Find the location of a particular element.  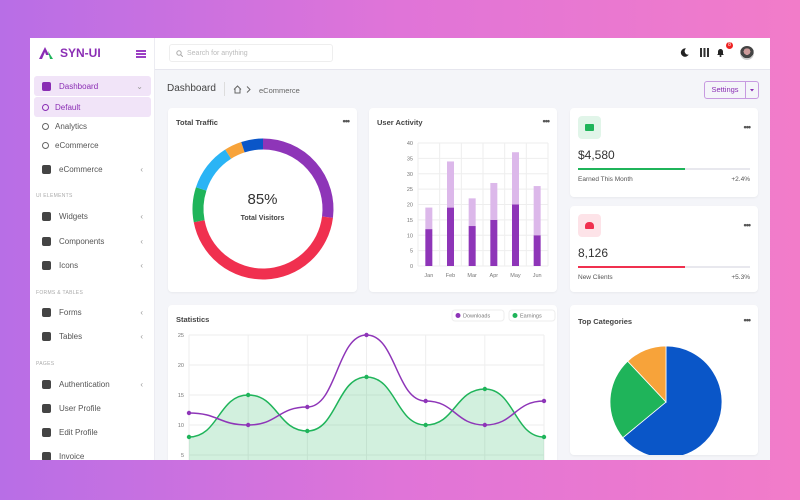

logo-icon is located at coordinates (46, 53).